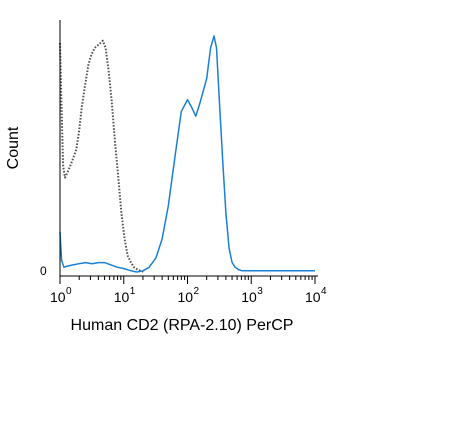 This screenshot has height=436, width=455. I want to click on series-line-dotted, so click(102, 156).